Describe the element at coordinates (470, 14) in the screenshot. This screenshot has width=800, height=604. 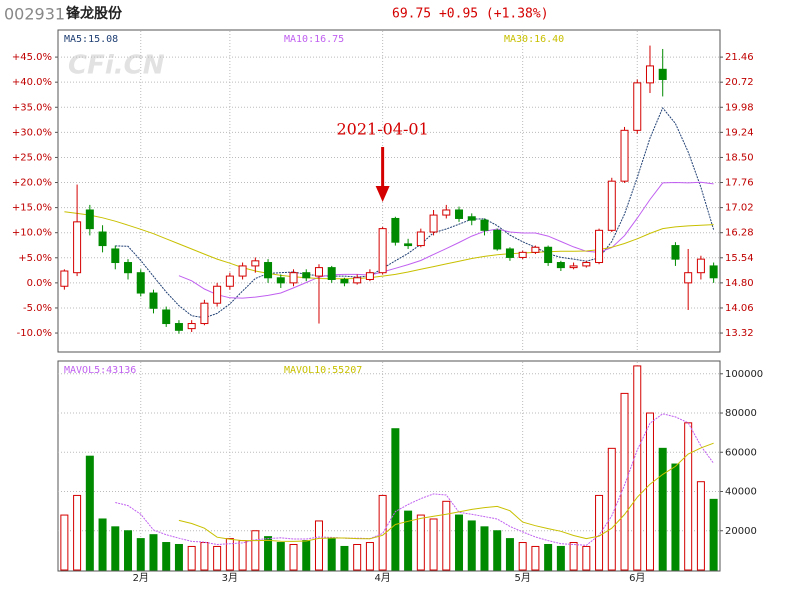
I see `quote: 69.75 +0.95 (+1.38%)` at that location.